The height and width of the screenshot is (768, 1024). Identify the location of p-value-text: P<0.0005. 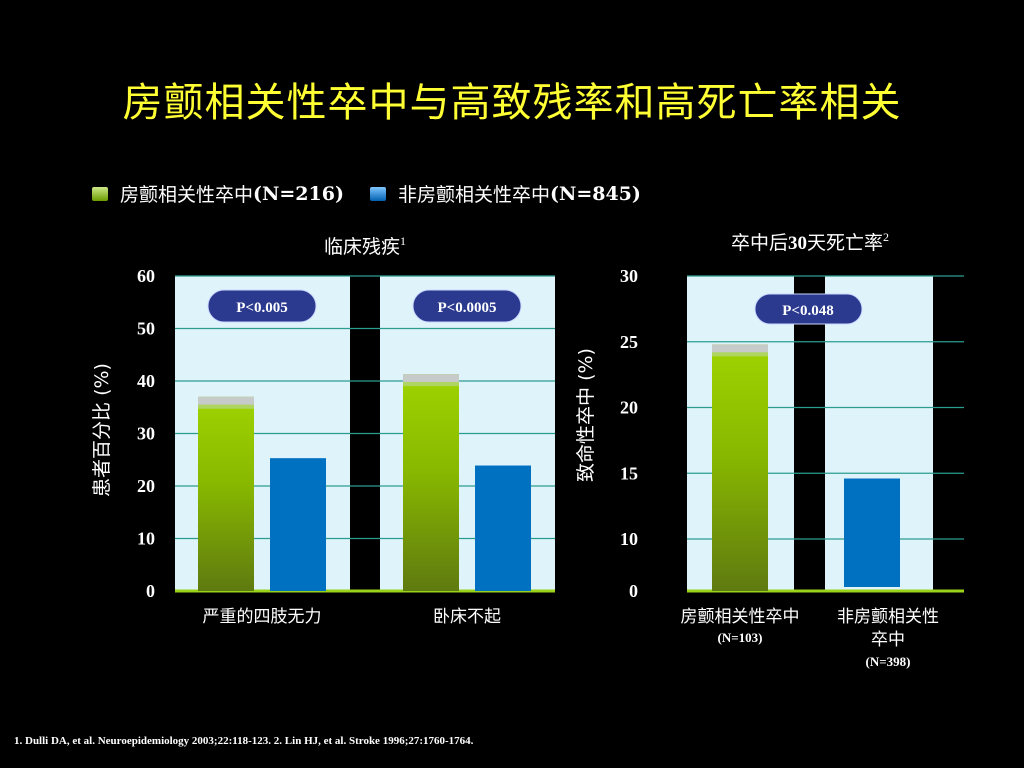
(467, 308).